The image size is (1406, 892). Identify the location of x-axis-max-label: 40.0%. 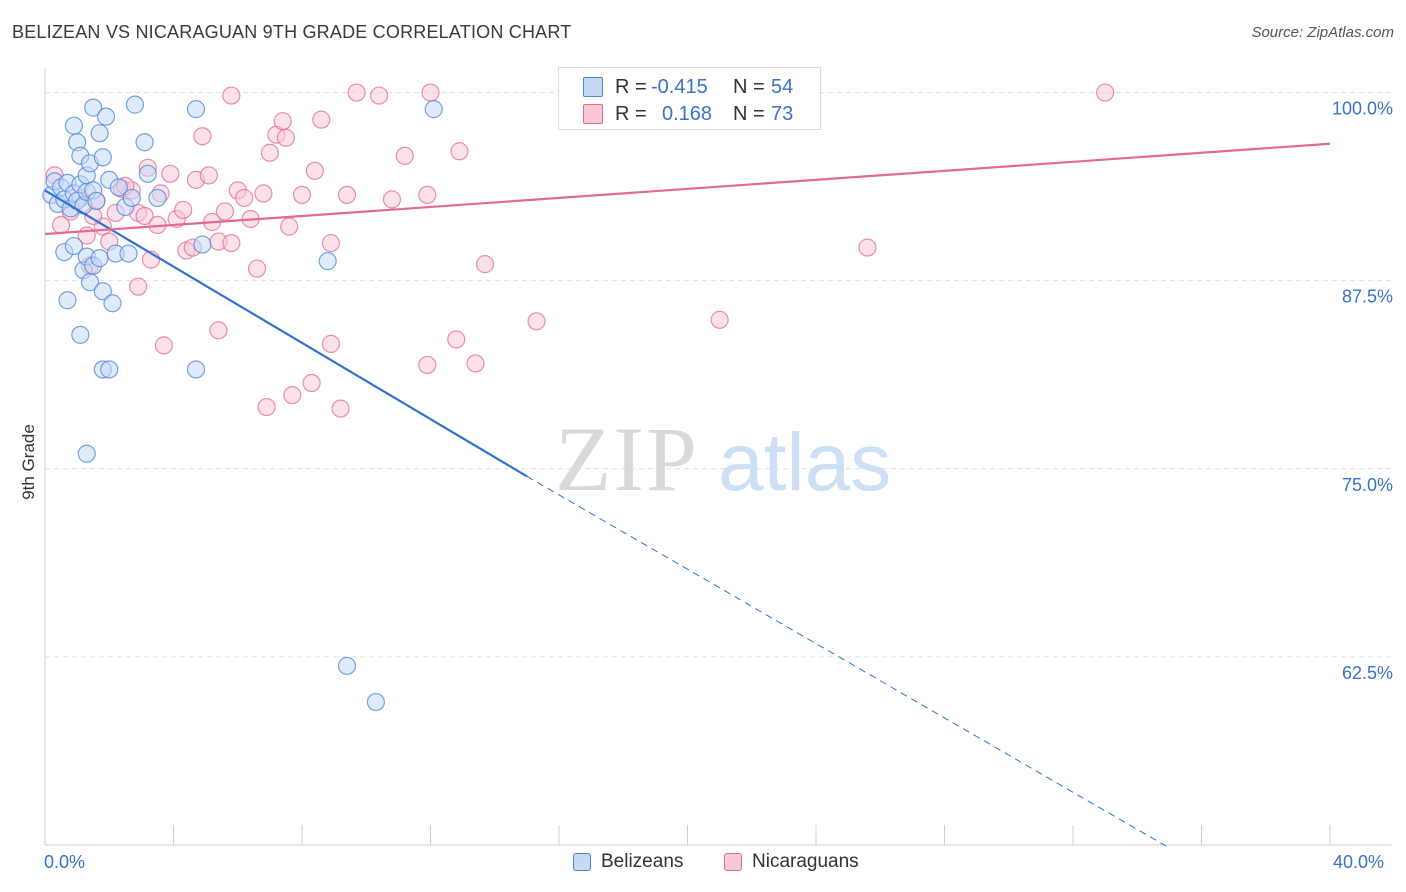
(1359, 862).